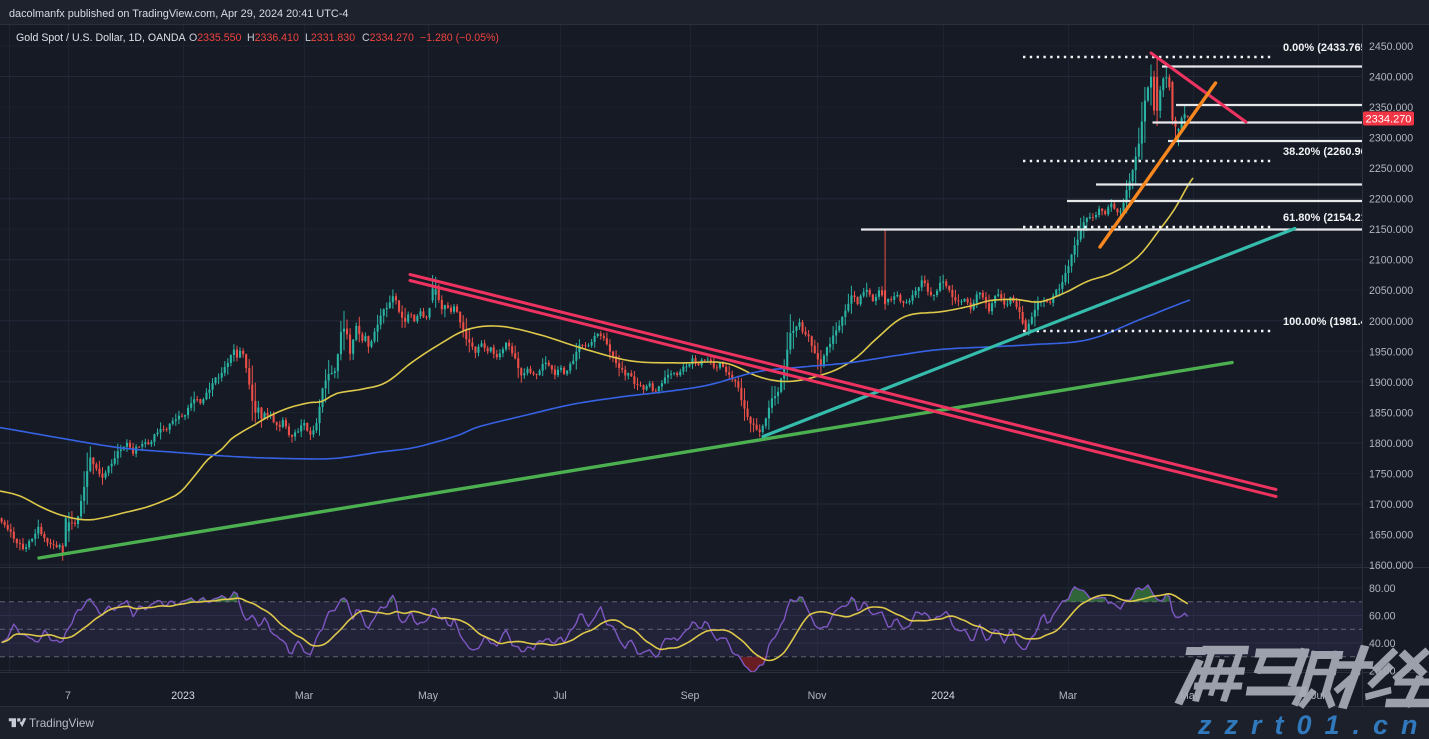 The image size is (1429, 739). What do you see at coordinates (1391, 444) in the screenshot?
I see `svg-text: 1800.000` at bounding box center [1391, 444].